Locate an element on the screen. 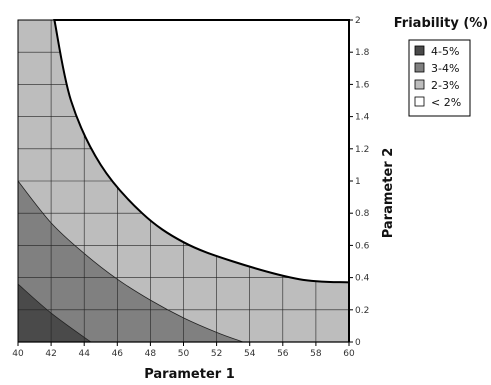 The width and height of the screenshot is (491, 385). y-tick-label: 0.2 is located at coordinates (362, 311).